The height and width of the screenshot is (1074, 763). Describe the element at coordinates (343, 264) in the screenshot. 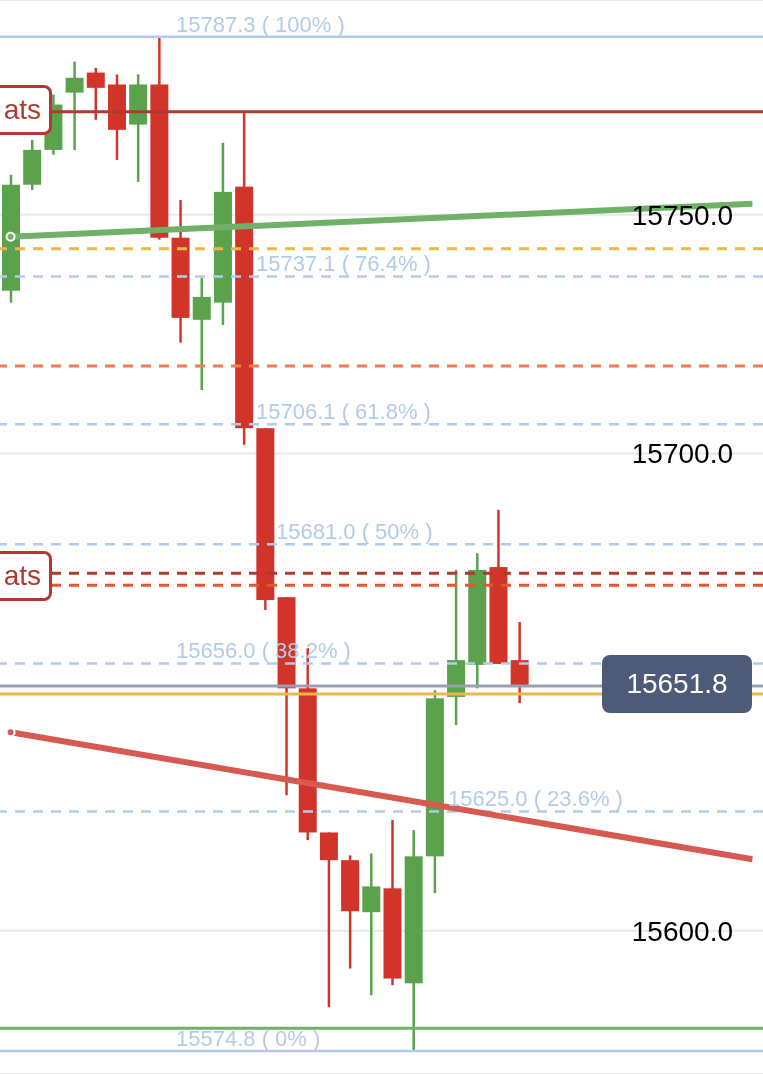

I see `ref-line-label: 15737.1 ( 76.4% )` at that location.